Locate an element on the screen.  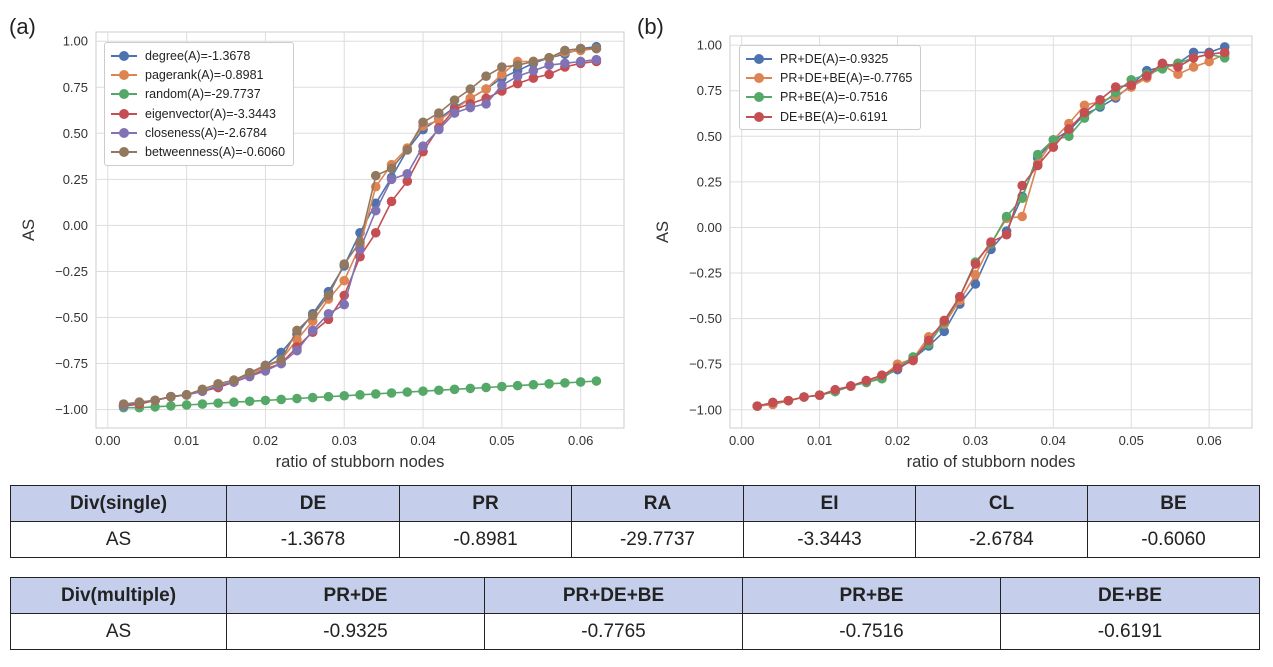
legend-label: betweenness(A)=-0.6060 is located at coordinates (215, 152).